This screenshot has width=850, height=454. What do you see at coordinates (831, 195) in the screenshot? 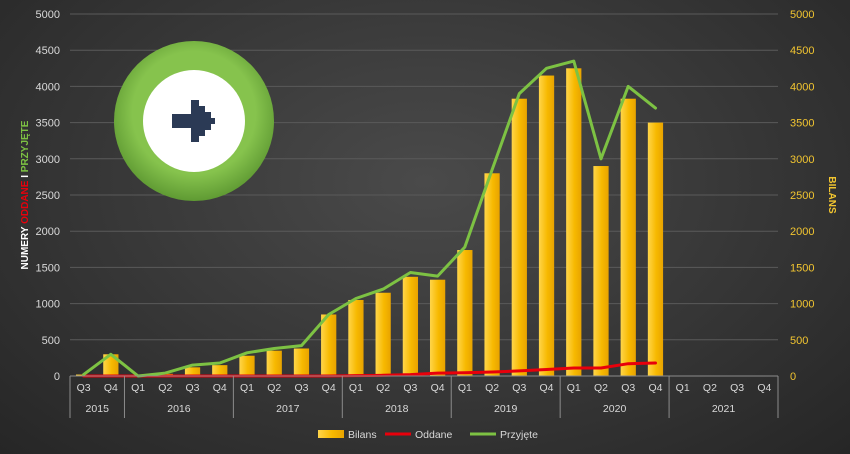
I see `y2-axis-title: BILANS` at bounding box center [831, 195].